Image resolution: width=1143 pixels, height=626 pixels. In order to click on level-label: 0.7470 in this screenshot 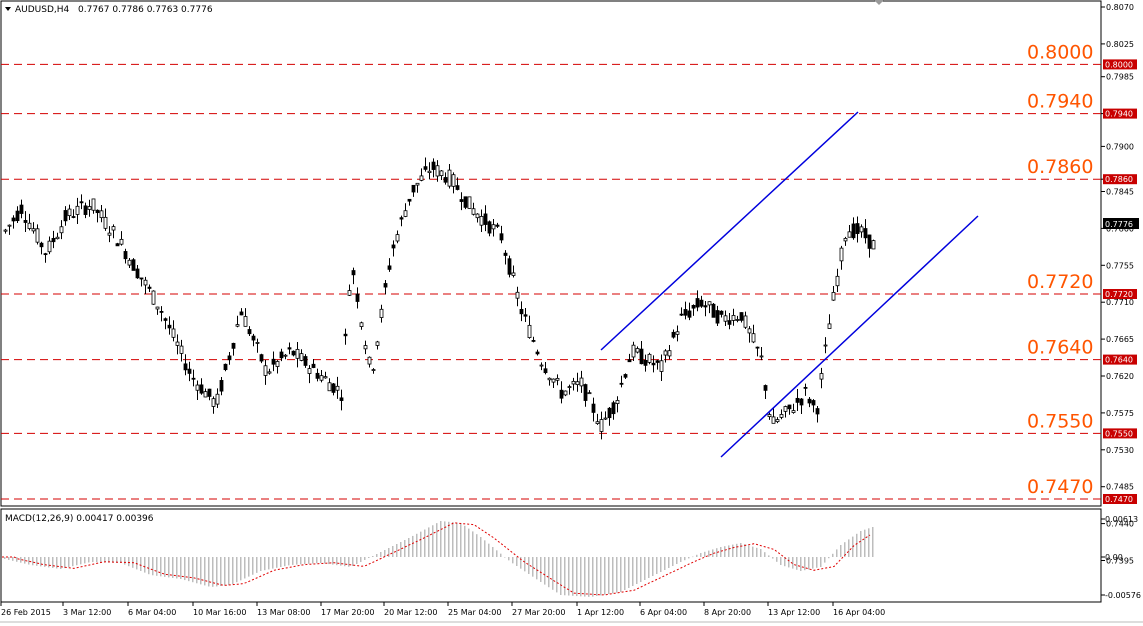, I will do `click(1060, 487)`.